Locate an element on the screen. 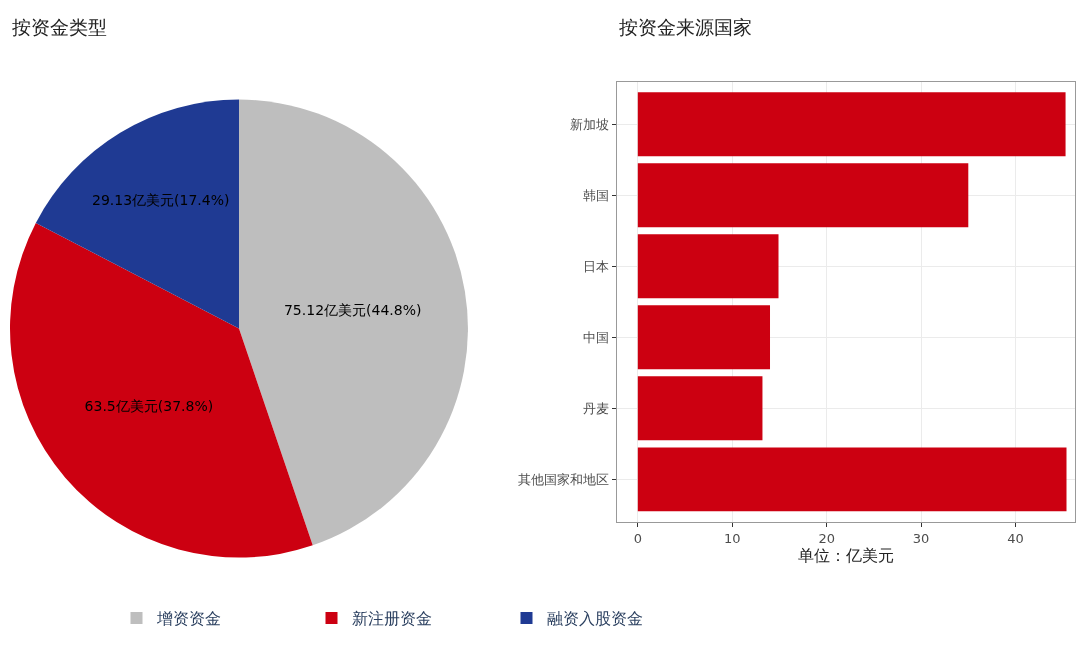 The width and height of the screenshot is (1085, 645). legend-label: 融资入股资金 is located at coordinates (594, 619).